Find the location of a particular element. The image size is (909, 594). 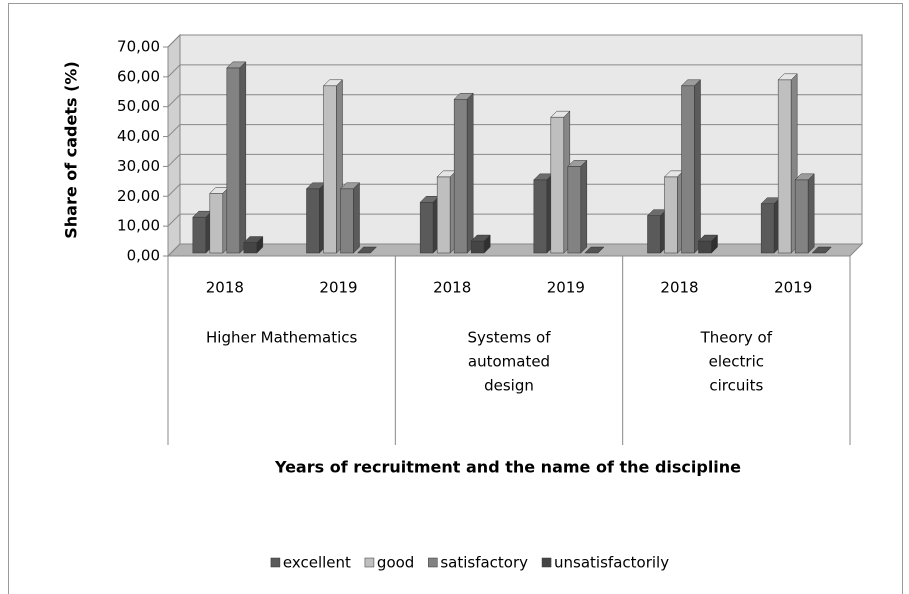

side-wall is located at coordinates (174, 145).